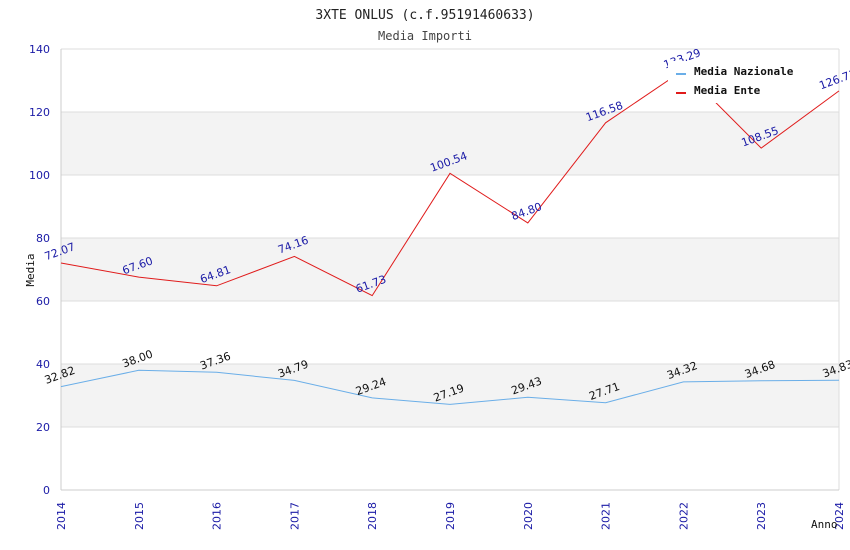 The width and height of the screenshot is (850, 550). Describe the element at coordinates (39, 270) in the screenshot. I see `y-tick-labels: 0 20 40 60 80 100 120 140` at that location.